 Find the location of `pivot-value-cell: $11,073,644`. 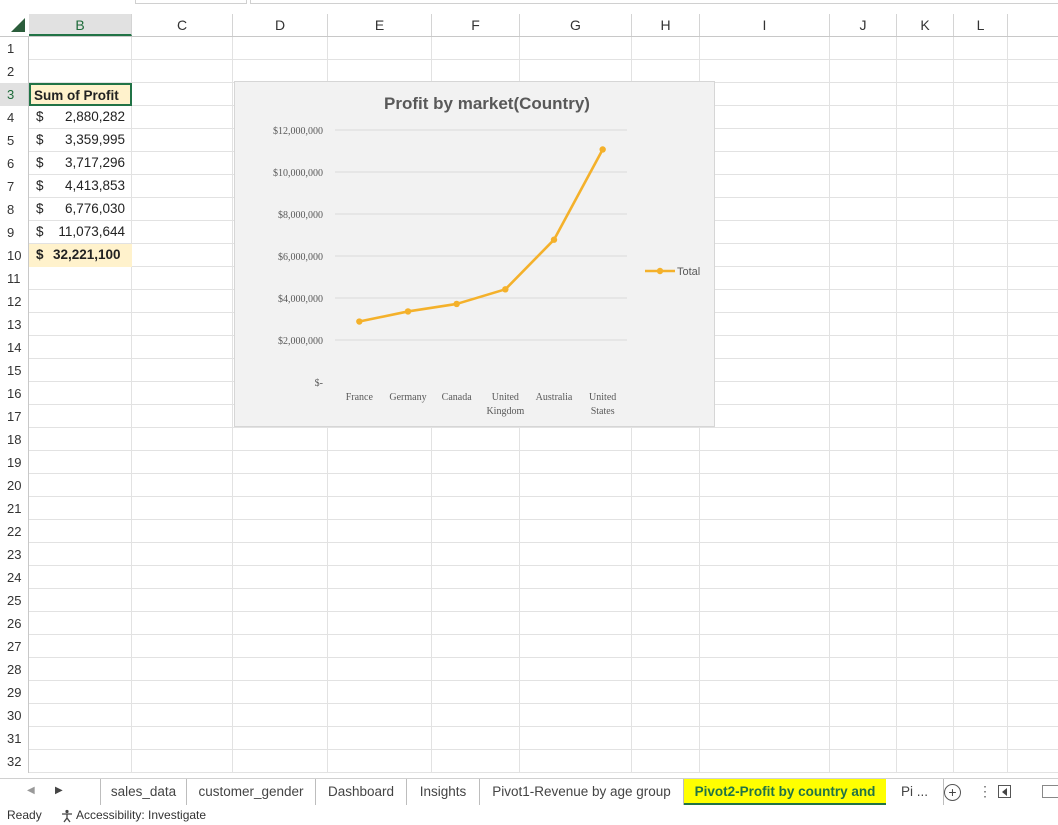

pivot-value-cell: $11,073,644 is located at coordinates (80, 232).